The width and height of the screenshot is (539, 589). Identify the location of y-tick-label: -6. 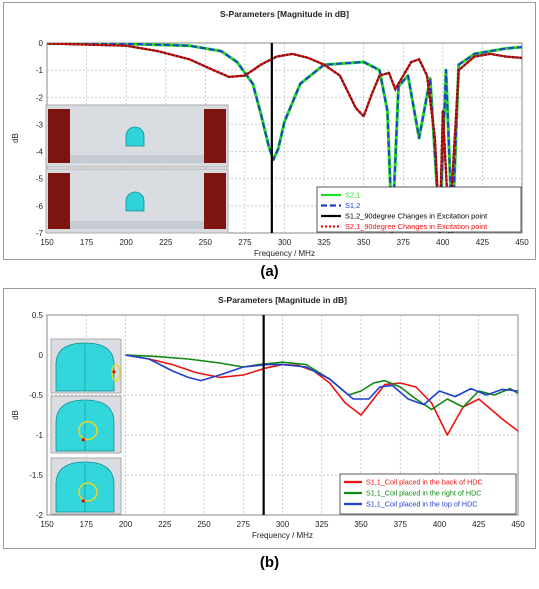
(40, 206).